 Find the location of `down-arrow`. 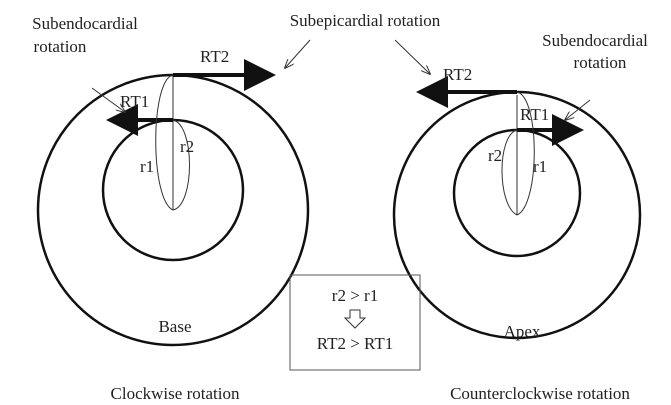

down-arrow is located at coordinates (355, 319).